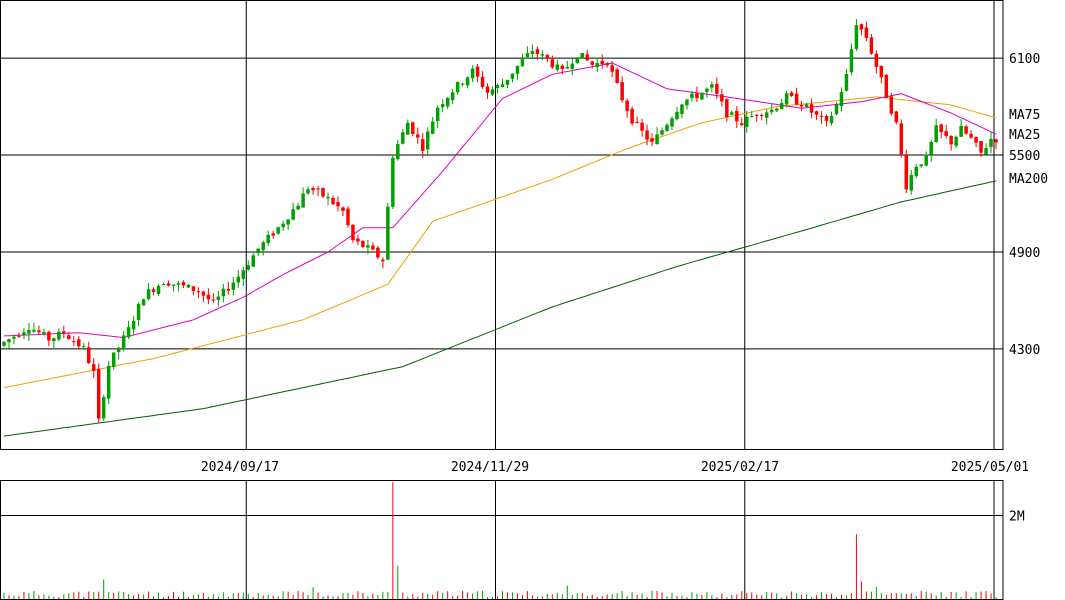 This screenshot has height=600, width=1065. What do you see at coordinates (1024, 135) in the screenshot?
I see `ma-legend-label: MA25` at bounding box center [1024, 135].